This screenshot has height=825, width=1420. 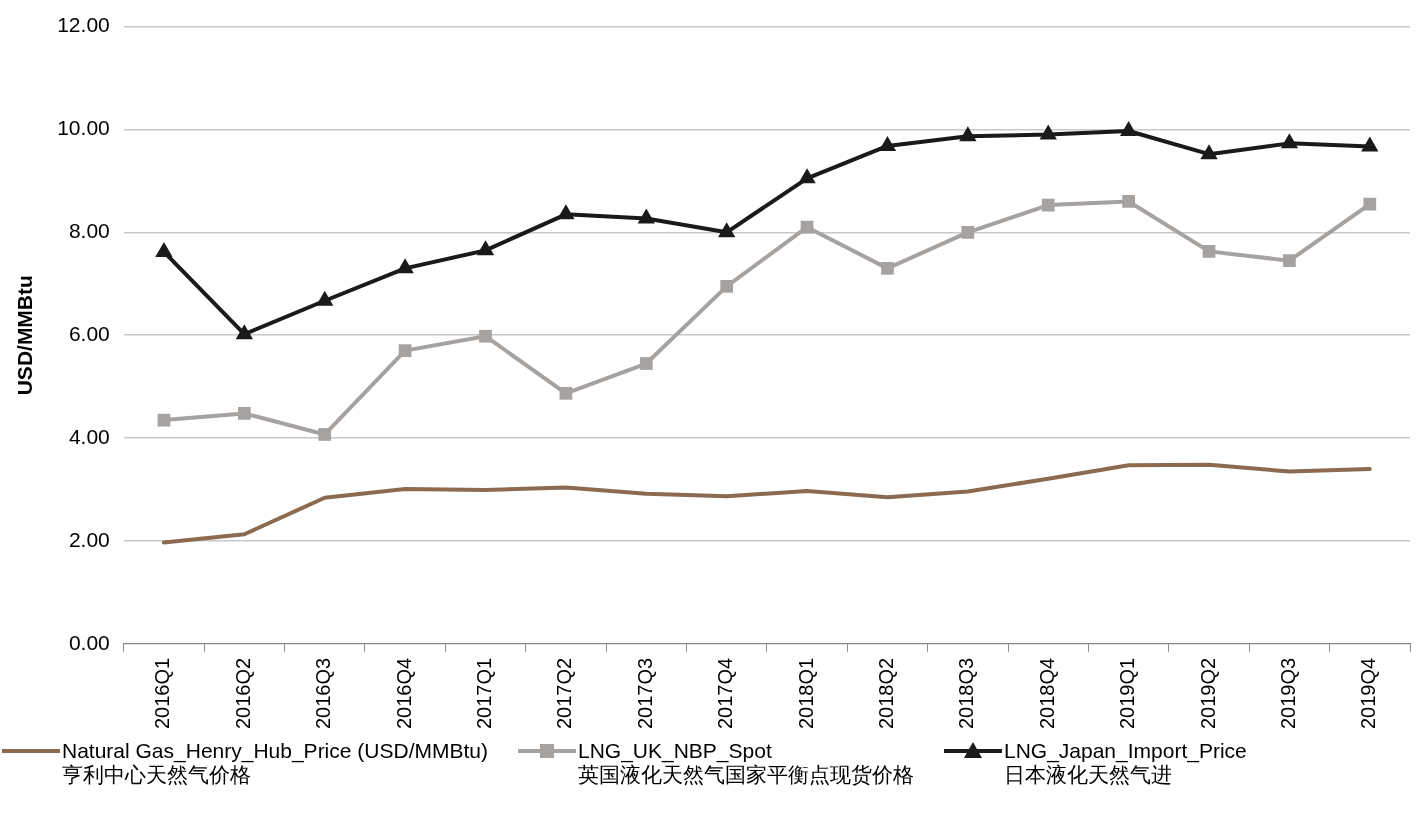 What do you see at coordinates (25, 335) in the screenshot?
I see `y-axis-title: USD/MMBtu` at bounding box center [25, 335].